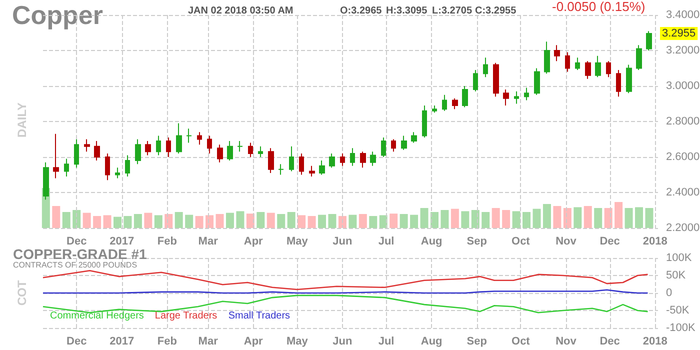 This screenshot has height=350, width=700. I want to click on x-tick-label: 2017, so click(122, 342).